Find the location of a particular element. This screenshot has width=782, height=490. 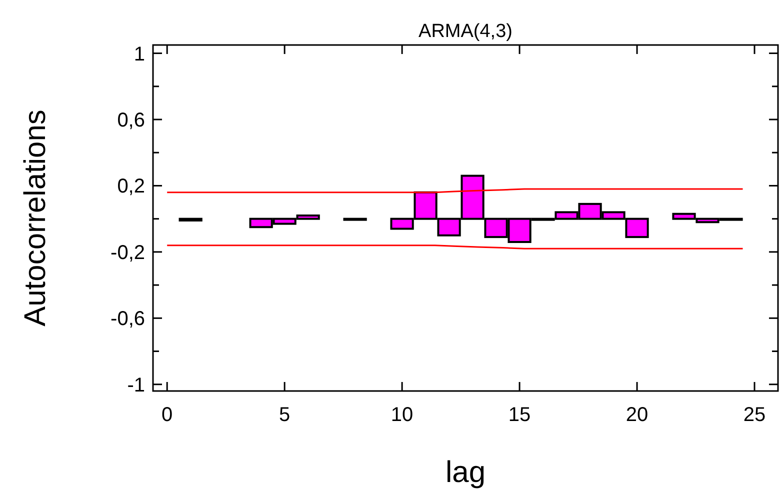

x-tick-label: 5 is located at coordinates (284, 415).